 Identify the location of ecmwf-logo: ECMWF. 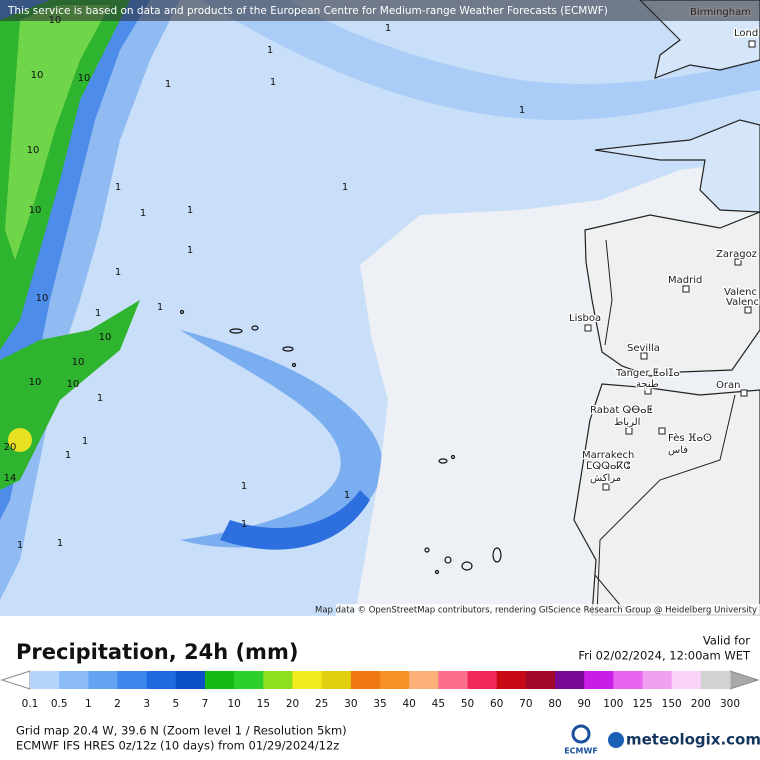
(581, 751).